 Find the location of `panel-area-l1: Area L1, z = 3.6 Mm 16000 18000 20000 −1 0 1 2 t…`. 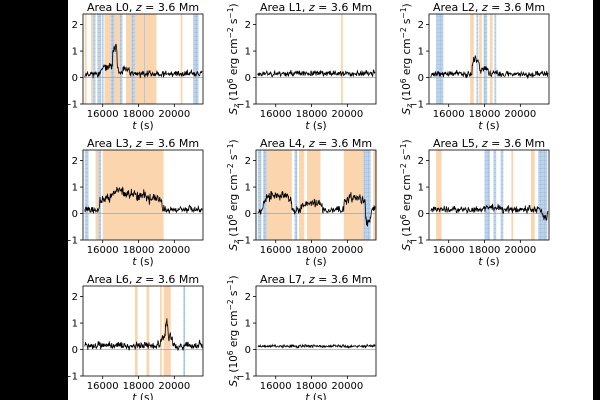

panel-area-l1: Area L1, z = 3.6 Mm 16000 18000 20000 −1 0 1 2 t… is located at coordinates (301, 66).